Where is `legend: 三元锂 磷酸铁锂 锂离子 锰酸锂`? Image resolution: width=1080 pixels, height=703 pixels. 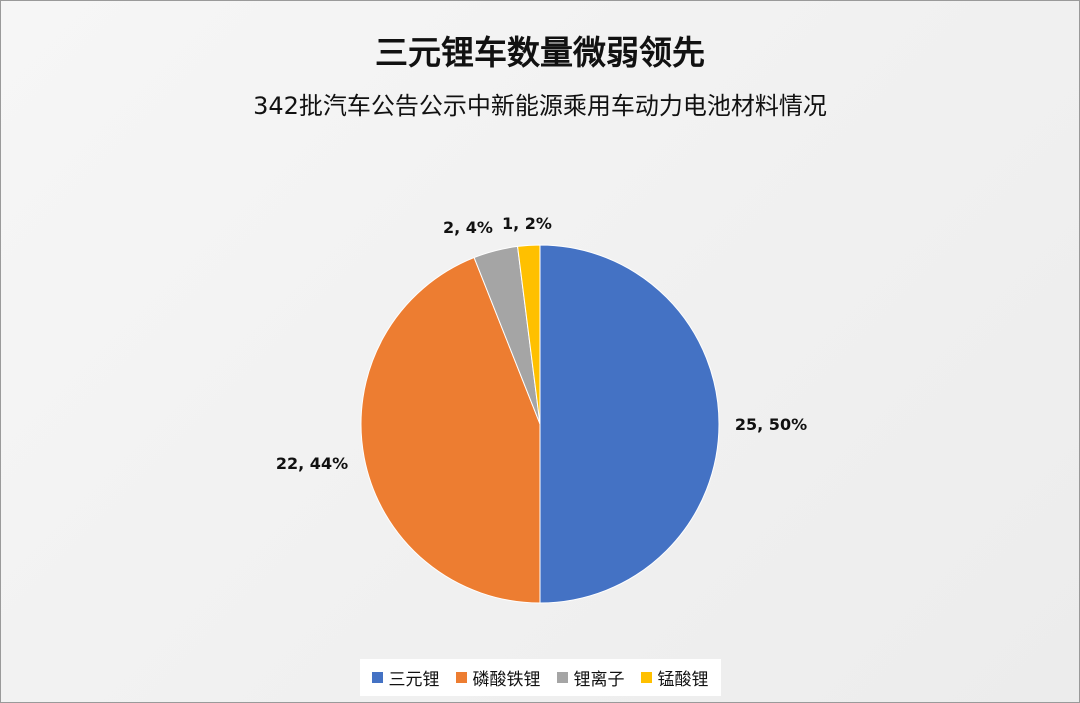 legend: 三元锂 磷酸铁锂 锂离子 锰酸锂 is located at coordinates (540, 677).